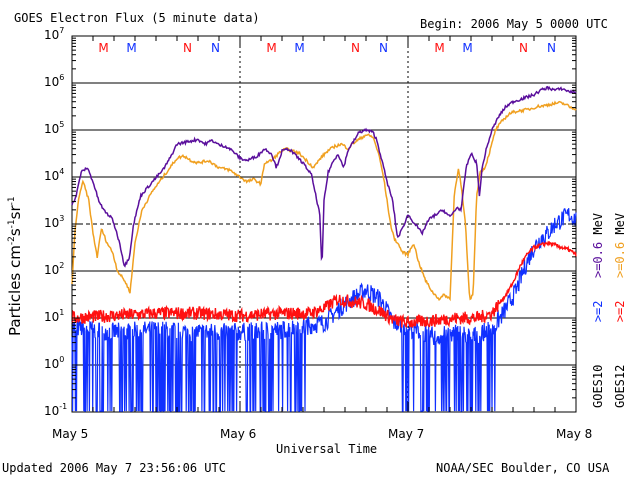 Image resolution: width=640 pixels, height=480 pixels. Describe the element at coordinates (327, 449) in the screenshot. I see `x-axis-title: Universal Time` at that location.